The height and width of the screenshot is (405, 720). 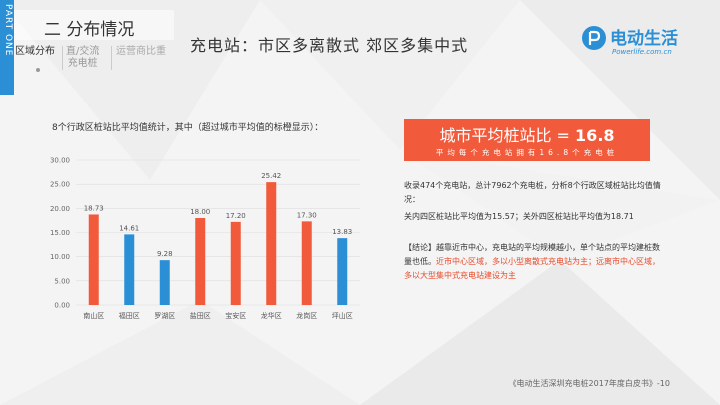 I want to click on data-label: 14.61, so click(x=129, y=228).